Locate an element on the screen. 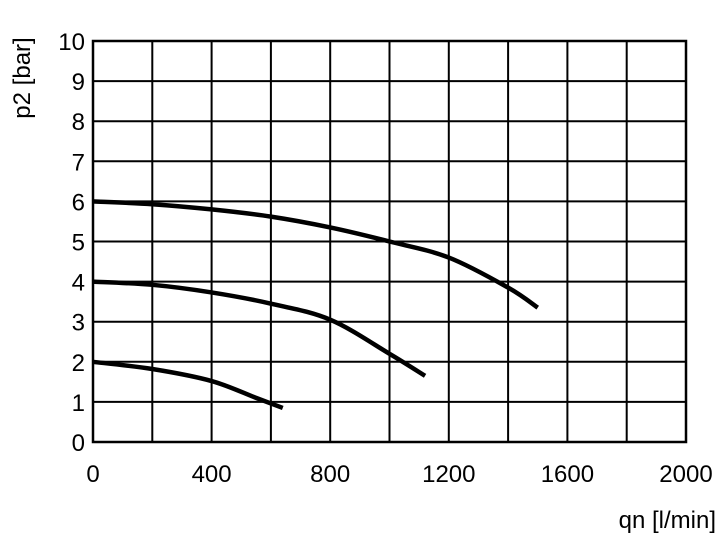 Image resolution: width=726 pixels, height=555 pixels. y-tick-labels: 0 1 2 3 4 5 6 7 8 9 10 is located at coordinates (71, 243).